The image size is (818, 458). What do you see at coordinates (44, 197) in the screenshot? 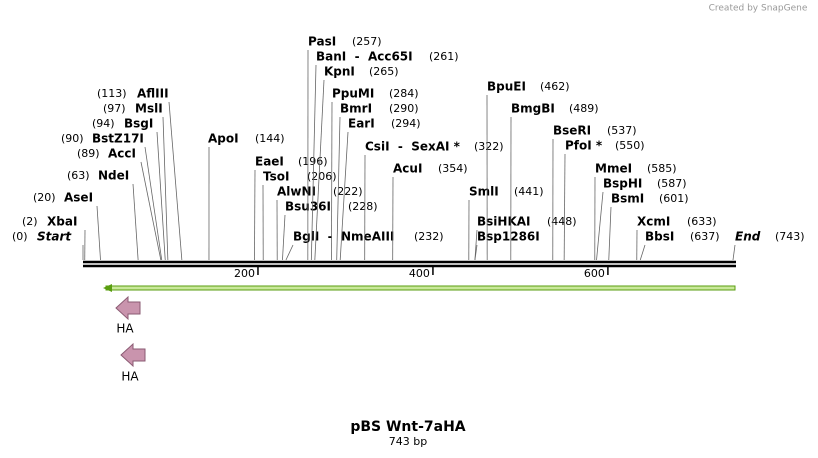
I see `site-position: (20)` at bounding box center [44, 197].